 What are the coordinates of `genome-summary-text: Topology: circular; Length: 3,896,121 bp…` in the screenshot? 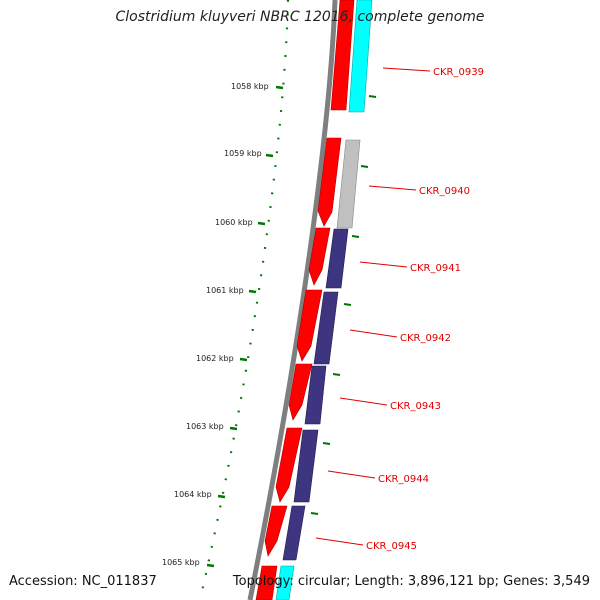 It's located at (411, 581).